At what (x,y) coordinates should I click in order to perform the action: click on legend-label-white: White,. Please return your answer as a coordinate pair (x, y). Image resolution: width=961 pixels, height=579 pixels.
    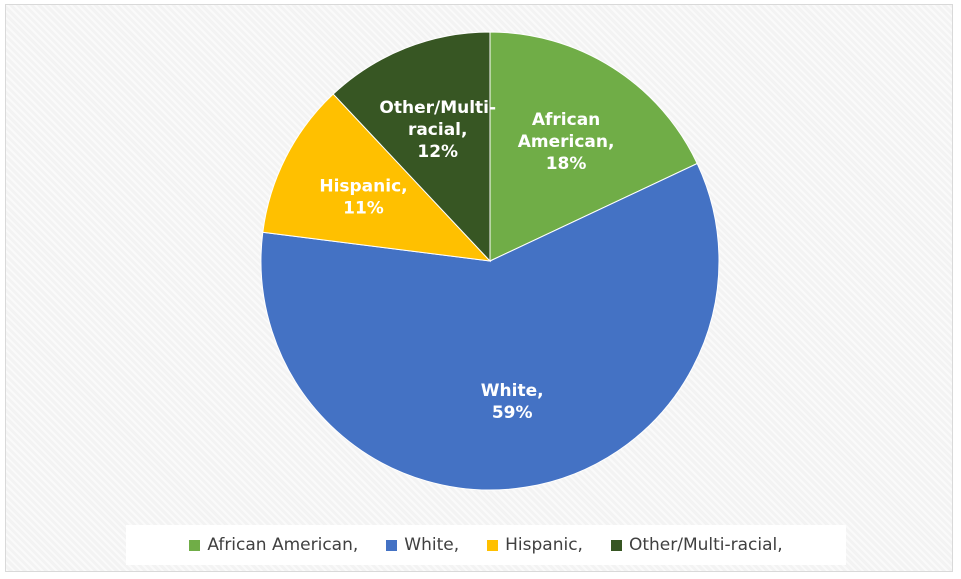
    Looking at the image, I should click on (432, 545).